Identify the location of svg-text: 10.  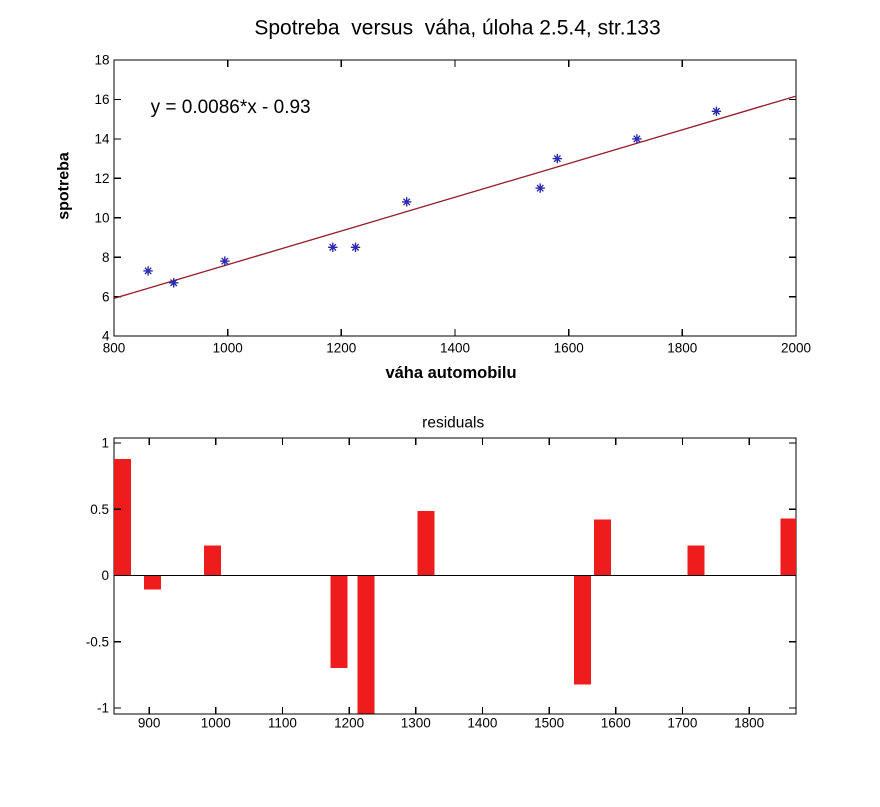
(101, 217).